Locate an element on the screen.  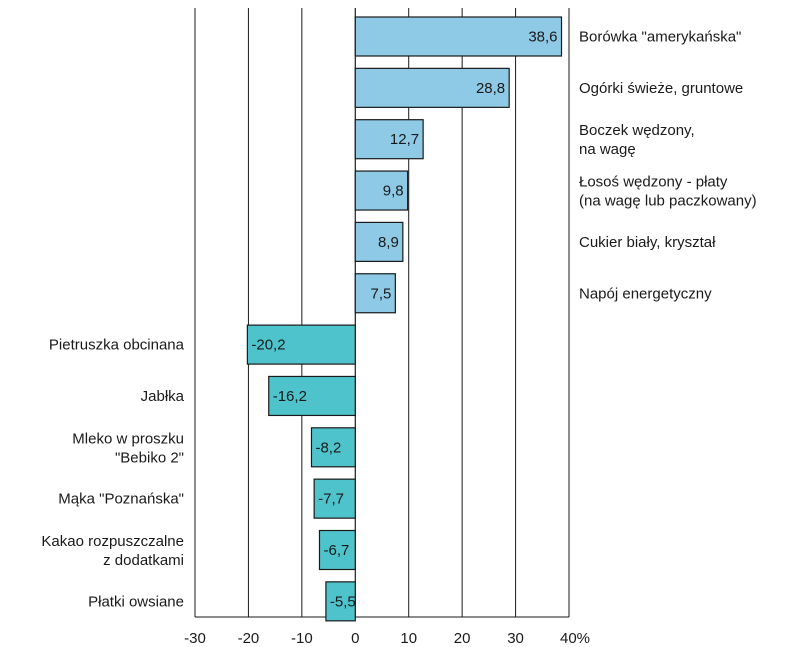
bar-value-label: 28,8 is located at coordinates (490, 88).